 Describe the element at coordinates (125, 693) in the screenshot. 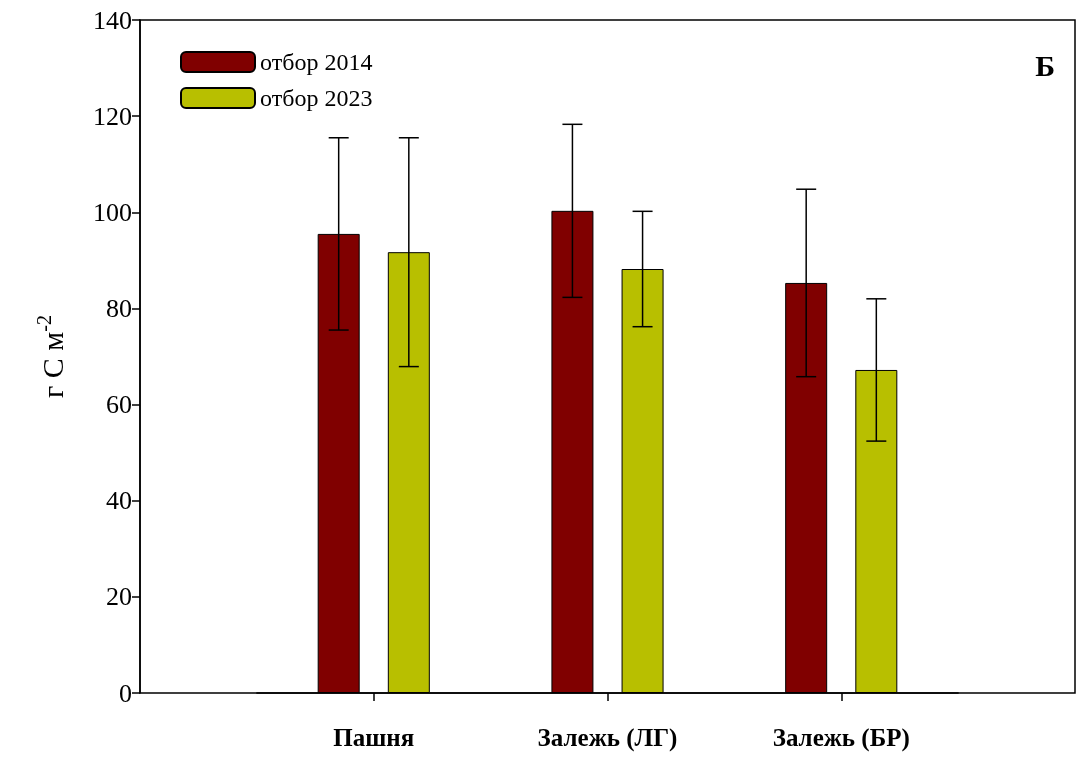

I see `y-tick-label: 0` at that location.